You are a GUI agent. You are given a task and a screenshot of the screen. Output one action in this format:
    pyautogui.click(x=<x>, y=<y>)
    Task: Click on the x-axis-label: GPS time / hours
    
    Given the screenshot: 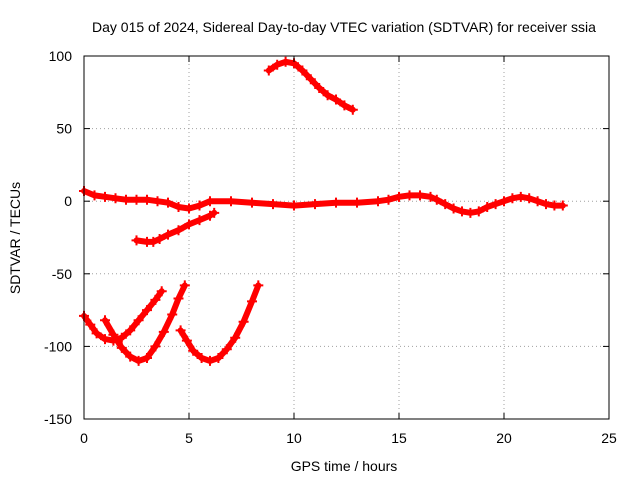 What is the action you would take?
    pyautogui.click(x=344, y=466)
    